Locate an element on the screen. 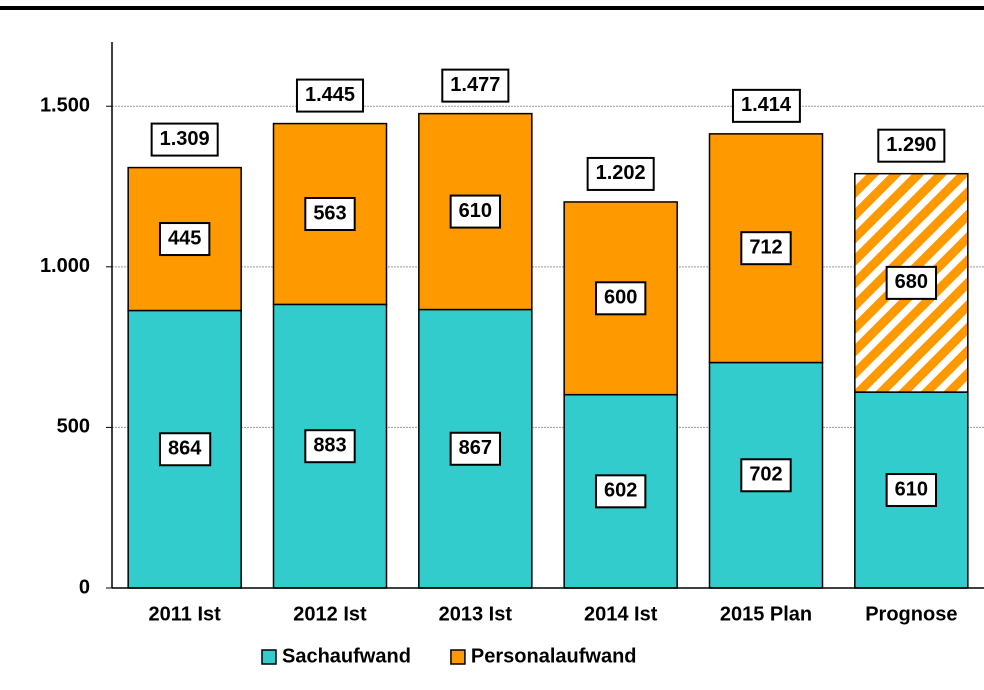  value-label: 864 is located at coordinates (185, 449).